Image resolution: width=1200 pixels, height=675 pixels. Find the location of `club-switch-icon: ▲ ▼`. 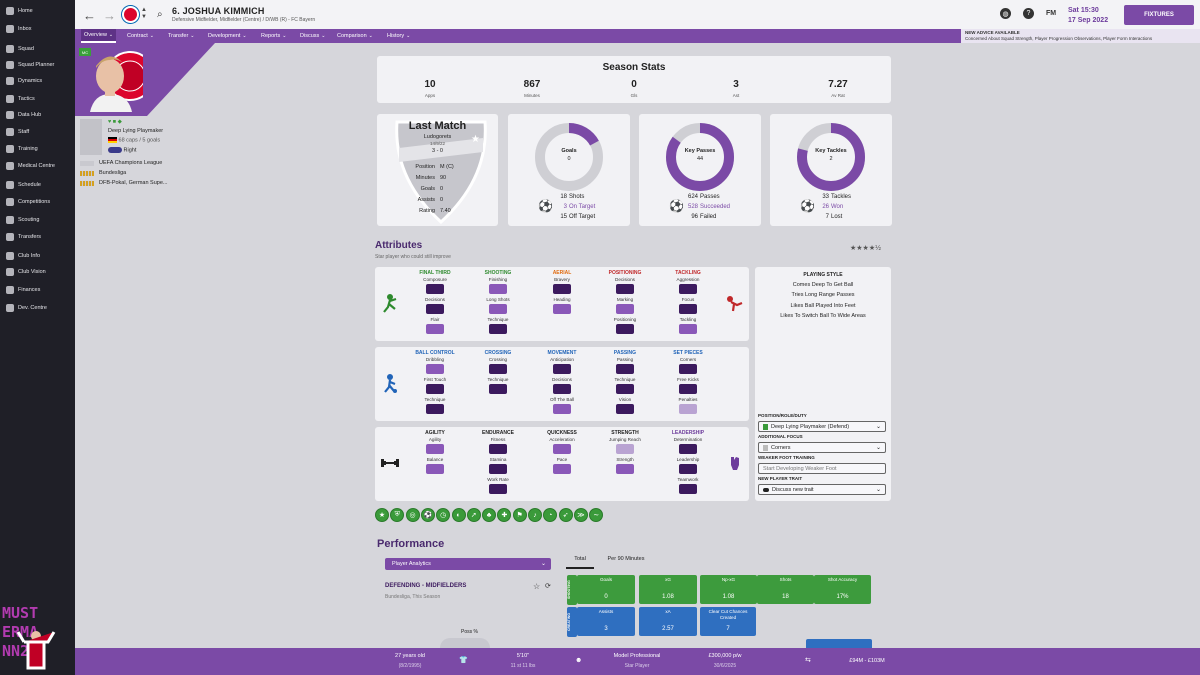

club-switch-icon: ▲ ▼ is located at coordinates (144, 13).